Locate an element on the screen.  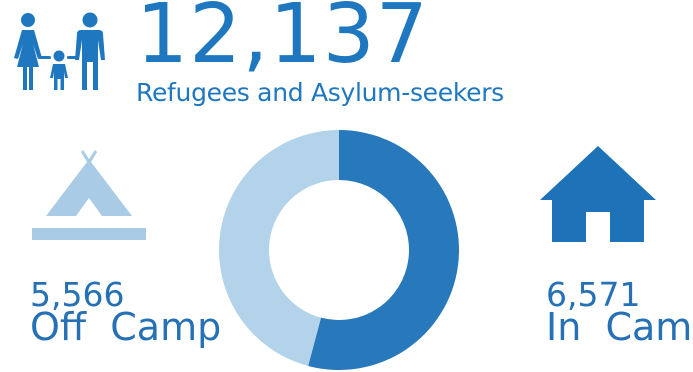
off-camp-value: 5,566 is located at coordinates (77, 294).